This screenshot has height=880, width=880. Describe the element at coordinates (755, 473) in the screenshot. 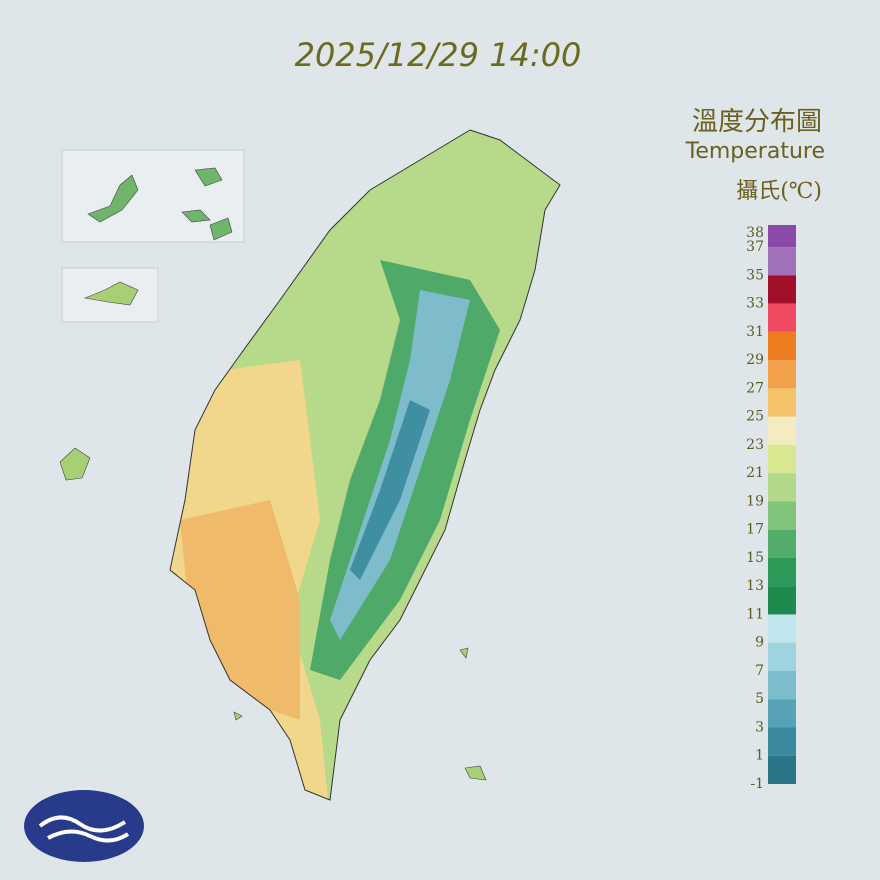

I see `legend-tick-label: 21` at that location.